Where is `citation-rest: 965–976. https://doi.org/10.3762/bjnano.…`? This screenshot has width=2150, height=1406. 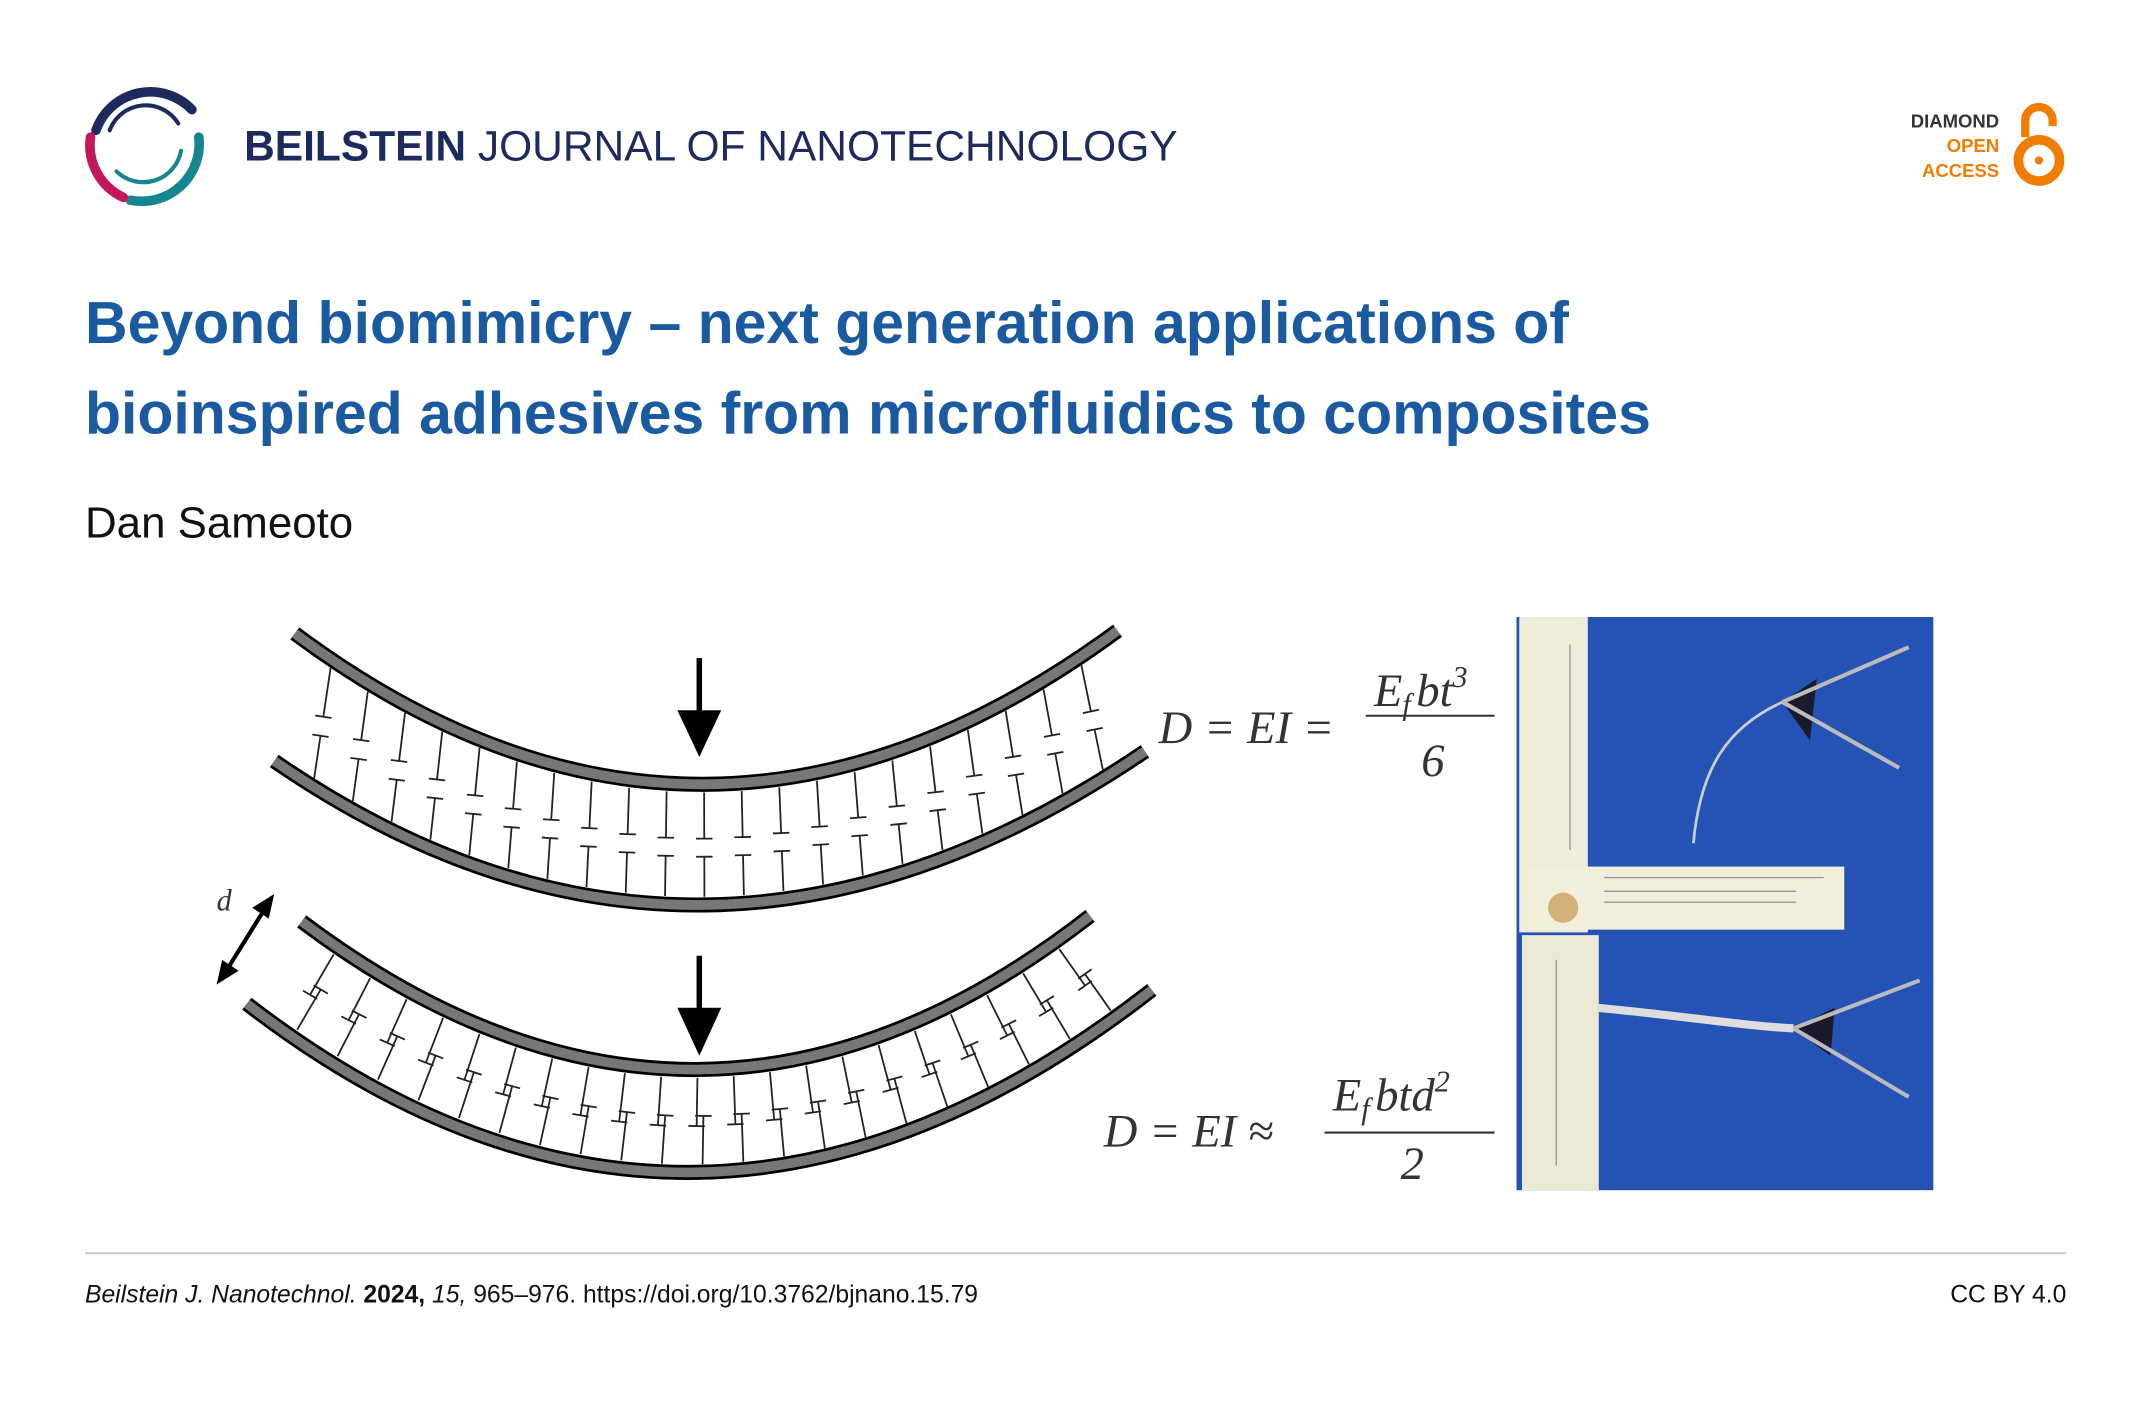 citation-rest: 965–976. https://doi.org/10.3762/bjnano.… is located at coordinates (725, 1295).